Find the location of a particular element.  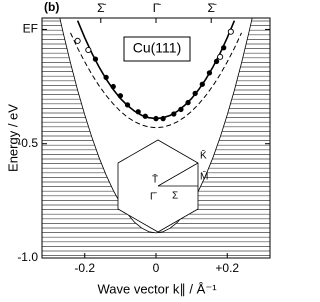

inset-label: Γ̄ is located at coordinates (154, 197).